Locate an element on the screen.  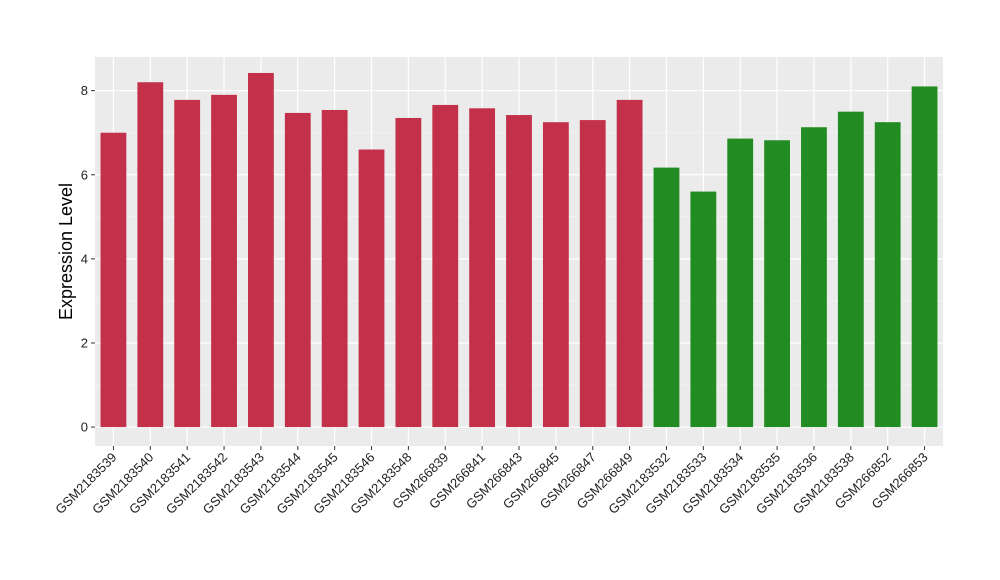
bar-GSM2183542 is located at coordinates (224, 261).